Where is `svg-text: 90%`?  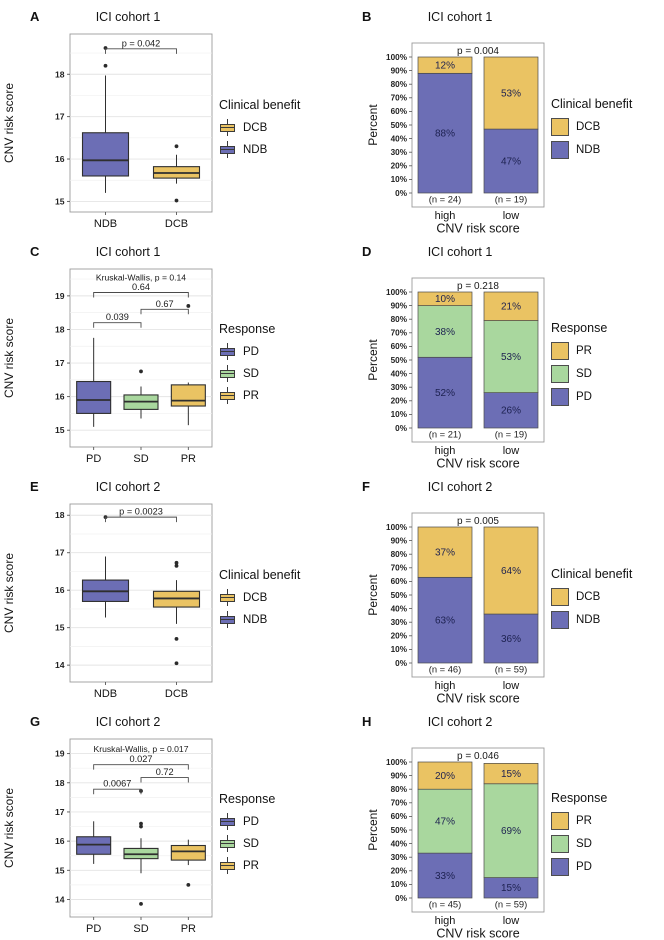
svg-text: 90% is located at coordinates (399, 70).